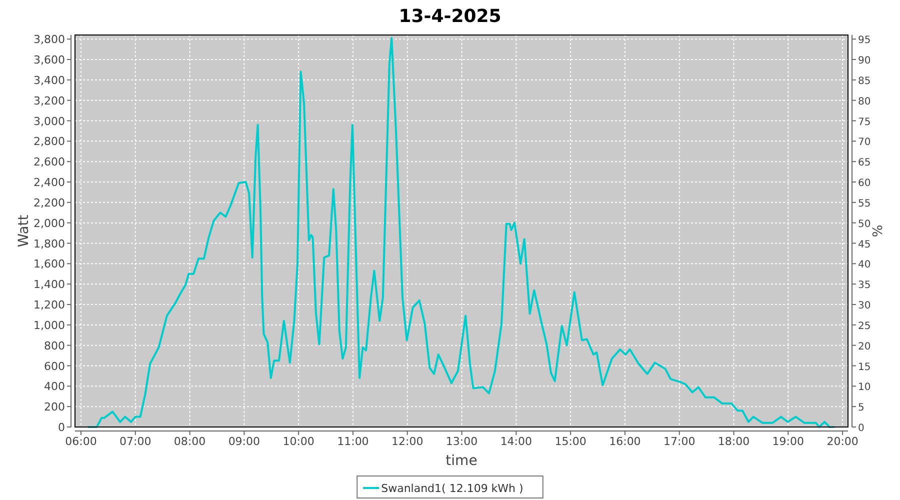 This screenshot has height=500, width=900. Describe the element at coordinates (864, 102) in the screenshot. I see `y2-tick-label: 80` at that location.